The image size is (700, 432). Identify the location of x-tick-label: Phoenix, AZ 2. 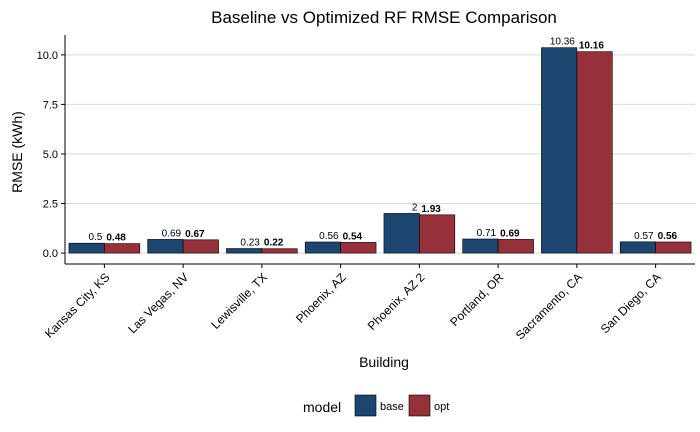
(396, 301).